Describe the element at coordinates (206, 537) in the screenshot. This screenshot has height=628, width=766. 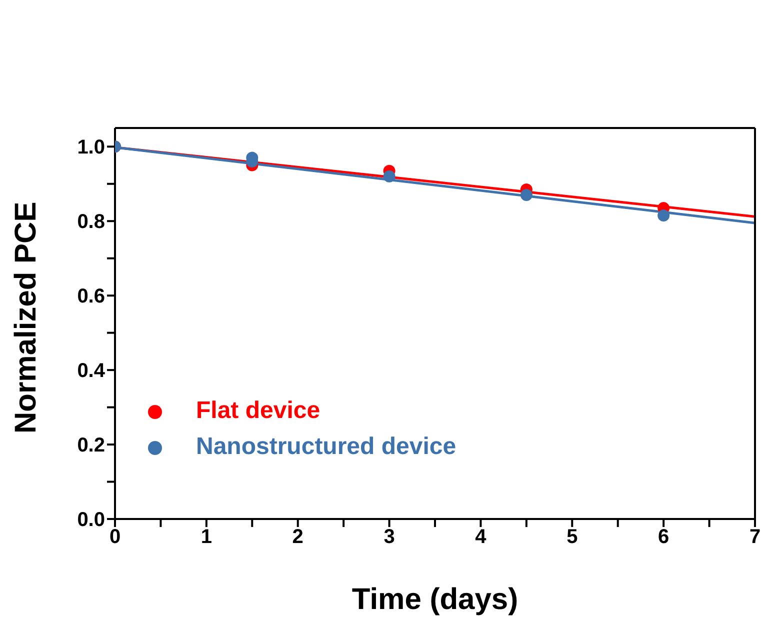
I see `x-tick-label: 1` at that location.